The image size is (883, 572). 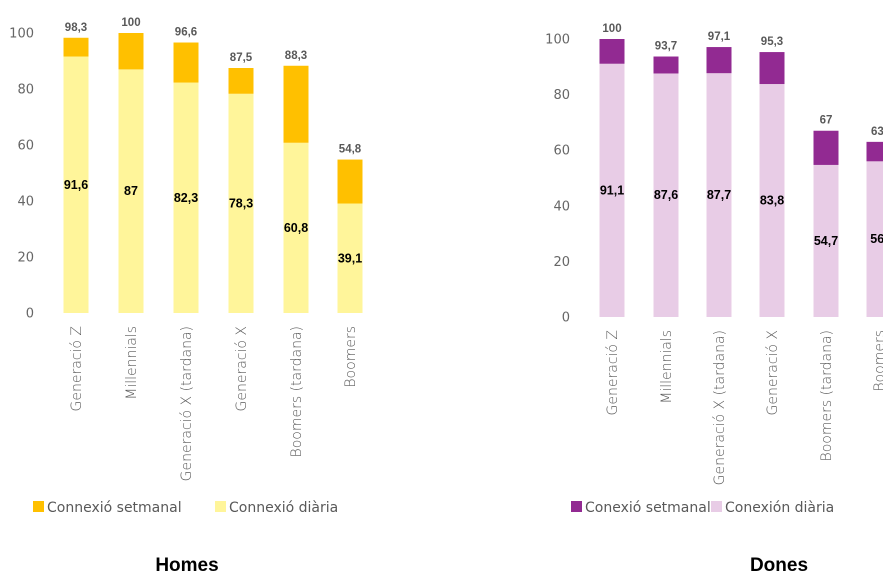 I want to click on data-label: 87, so click(x=131, y=191).